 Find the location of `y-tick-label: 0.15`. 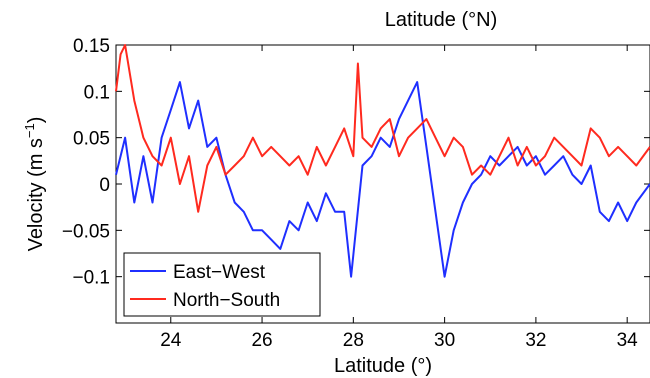

y-tick-label: 0.15 is located at coordinates (91, 46).